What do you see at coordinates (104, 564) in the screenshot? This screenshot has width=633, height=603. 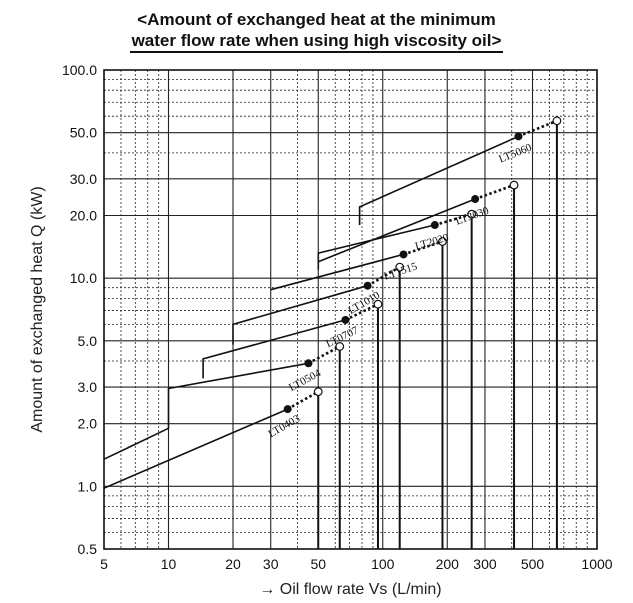 I see `x-tick-label: 5` at bounding box center [104, 564].